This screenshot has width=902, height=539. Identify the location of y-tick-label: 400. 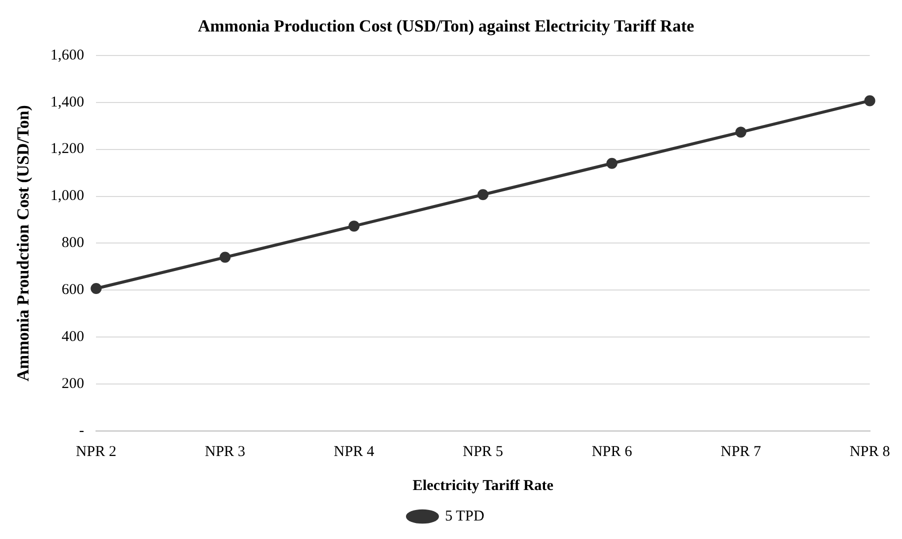
(73, 337).